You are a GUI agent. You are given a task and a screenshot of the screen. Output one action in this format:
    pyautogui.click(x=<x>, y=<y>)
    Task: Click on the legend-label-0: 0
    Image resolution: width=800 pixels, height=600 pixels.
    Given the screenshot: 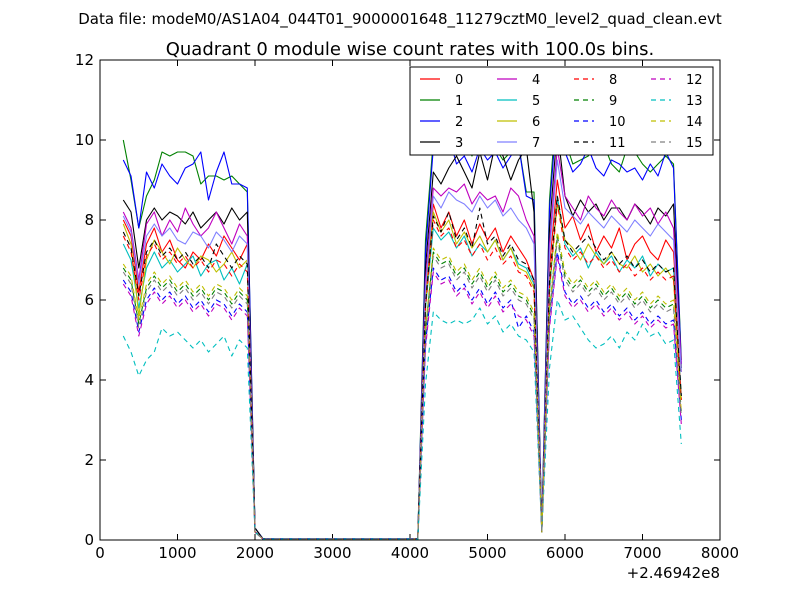 What is the action you would take?
    pyautogui.click(x=459, y=80)
    